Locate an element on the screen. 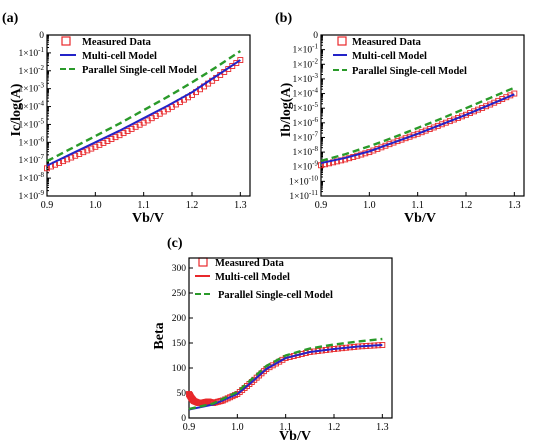 Image resolution: width=550 pixels, height=448 pixels. y-tick-label: 150 is located at coordinates (179, 344).